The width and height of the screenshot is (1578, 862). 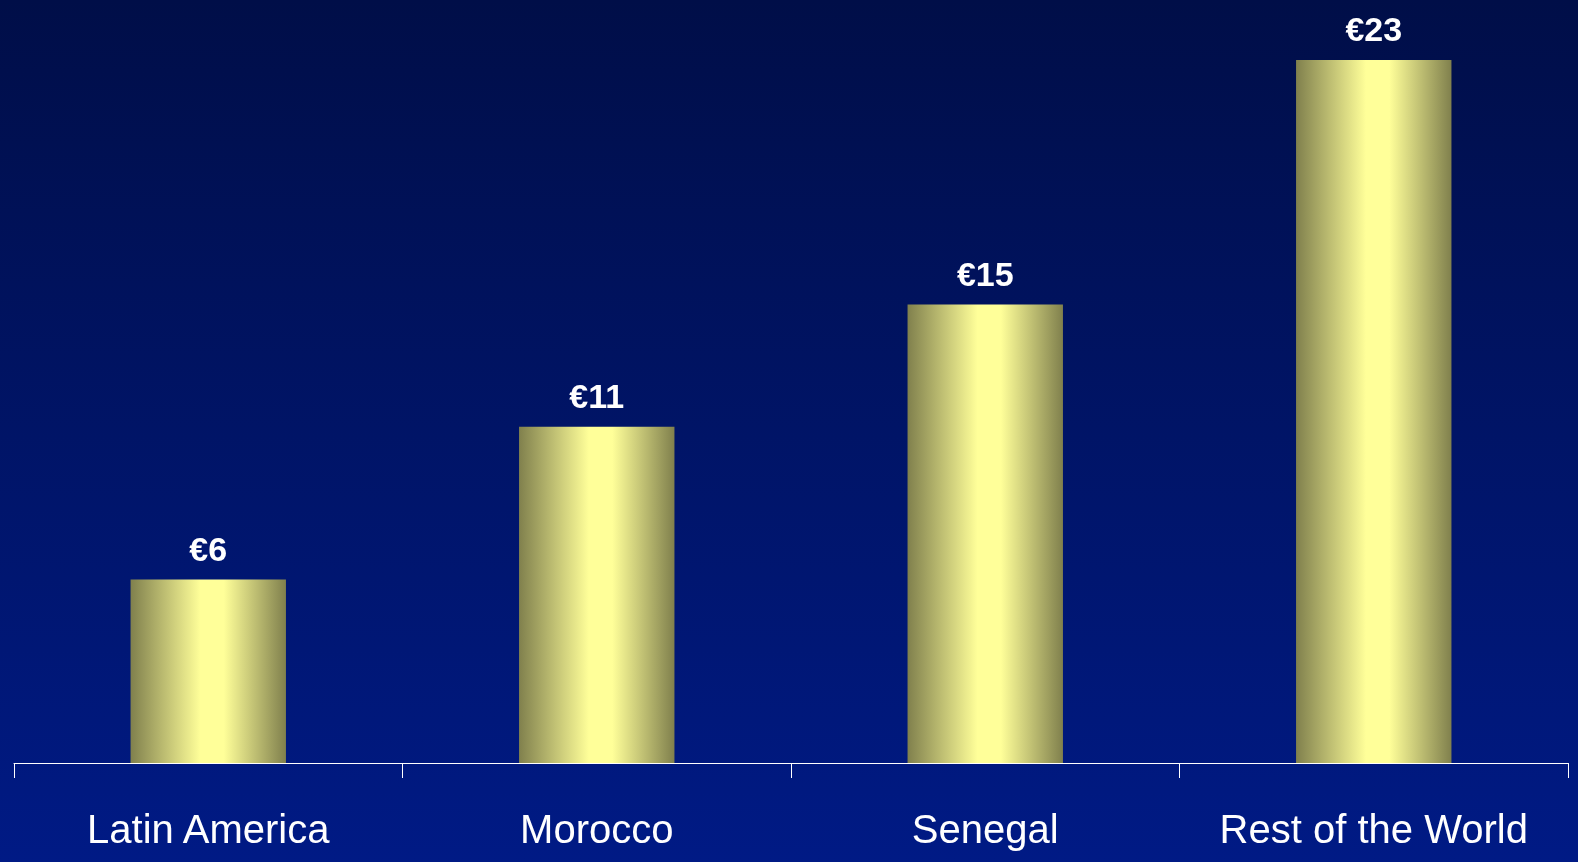 I want to click on x-tick-label: Rest of the World, so click(x=1373, y=829).